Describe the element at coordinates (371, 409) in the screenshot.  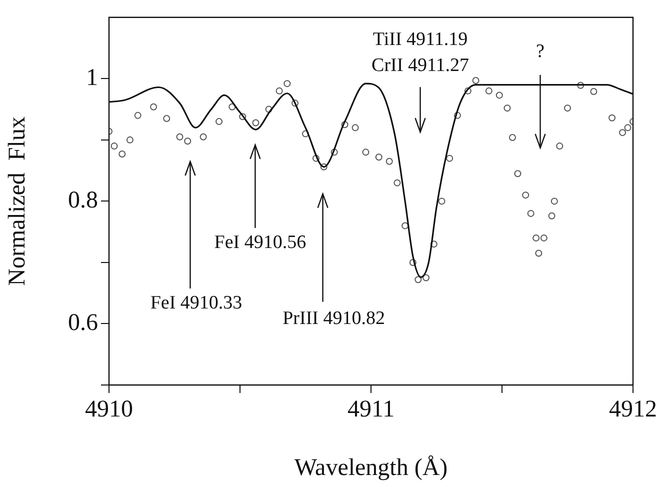
I see `x-tick-label: 4911` at that location.